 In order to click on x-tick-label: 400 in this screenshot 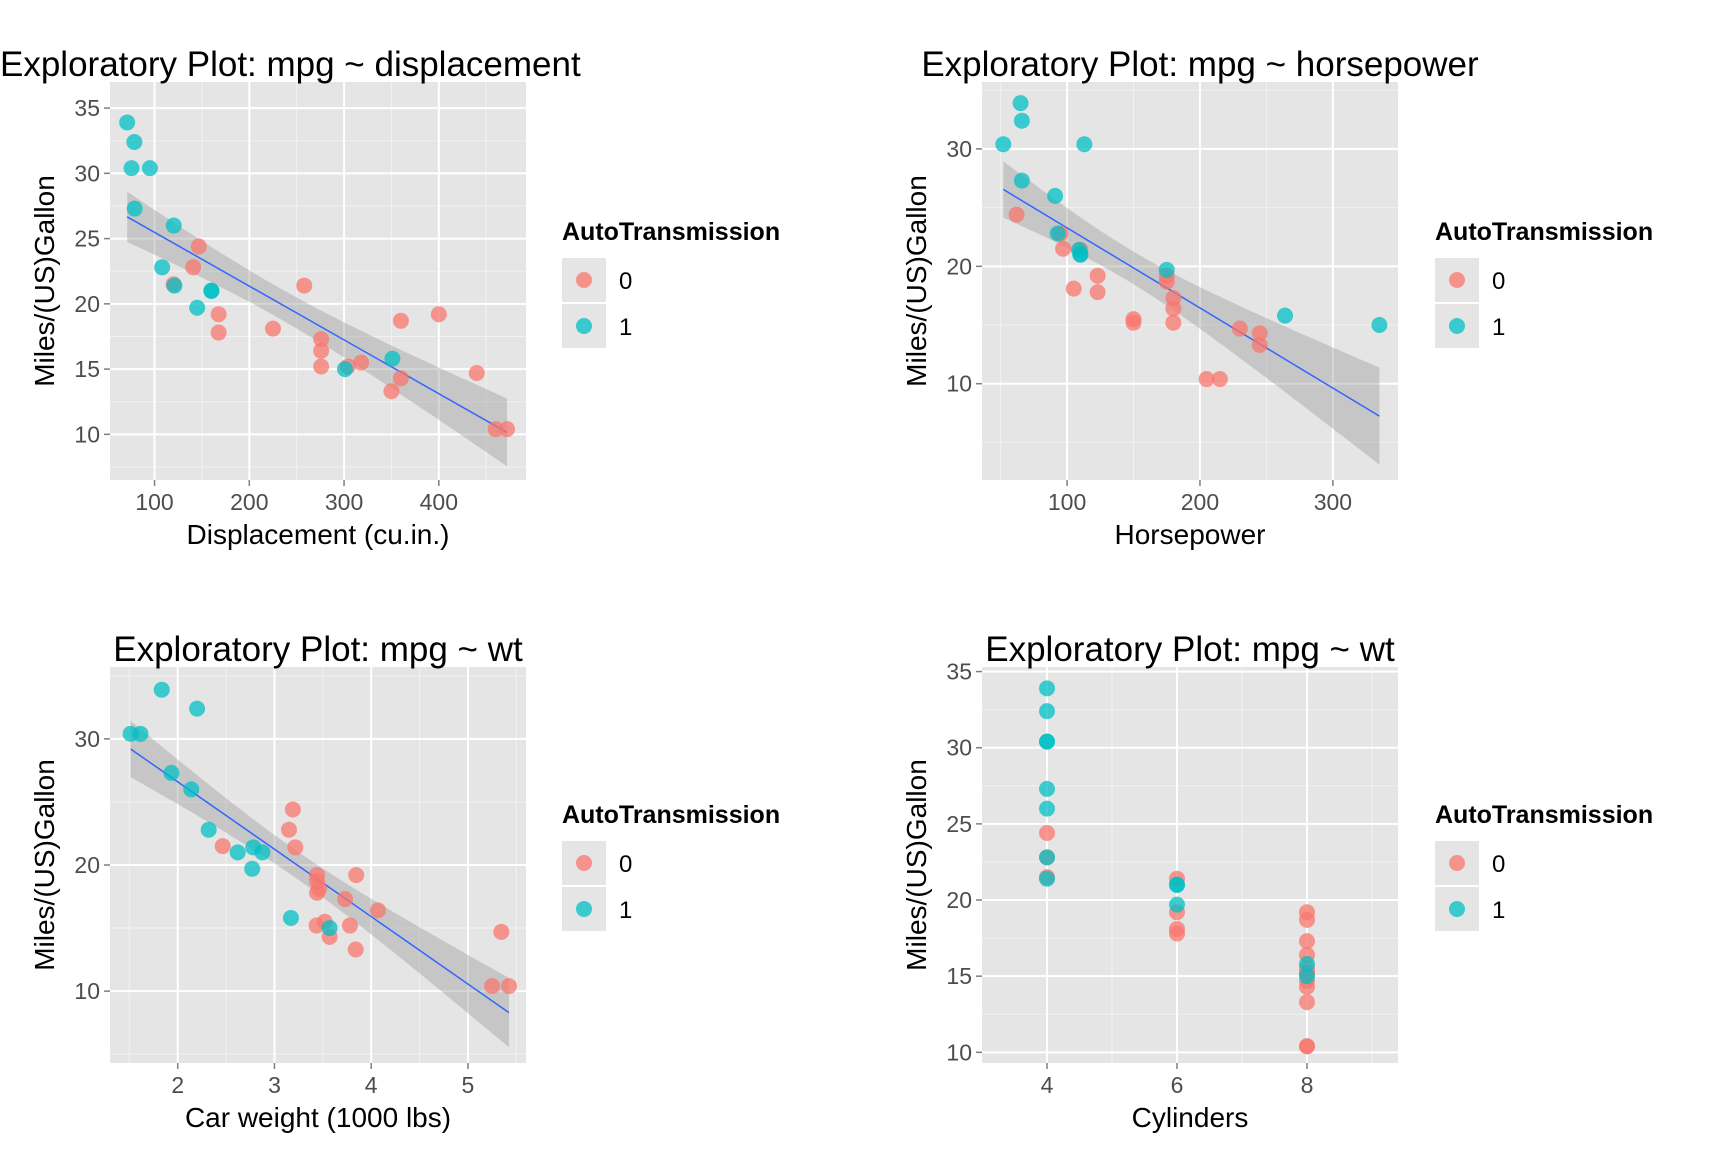, I will do `click(439, 502)`.